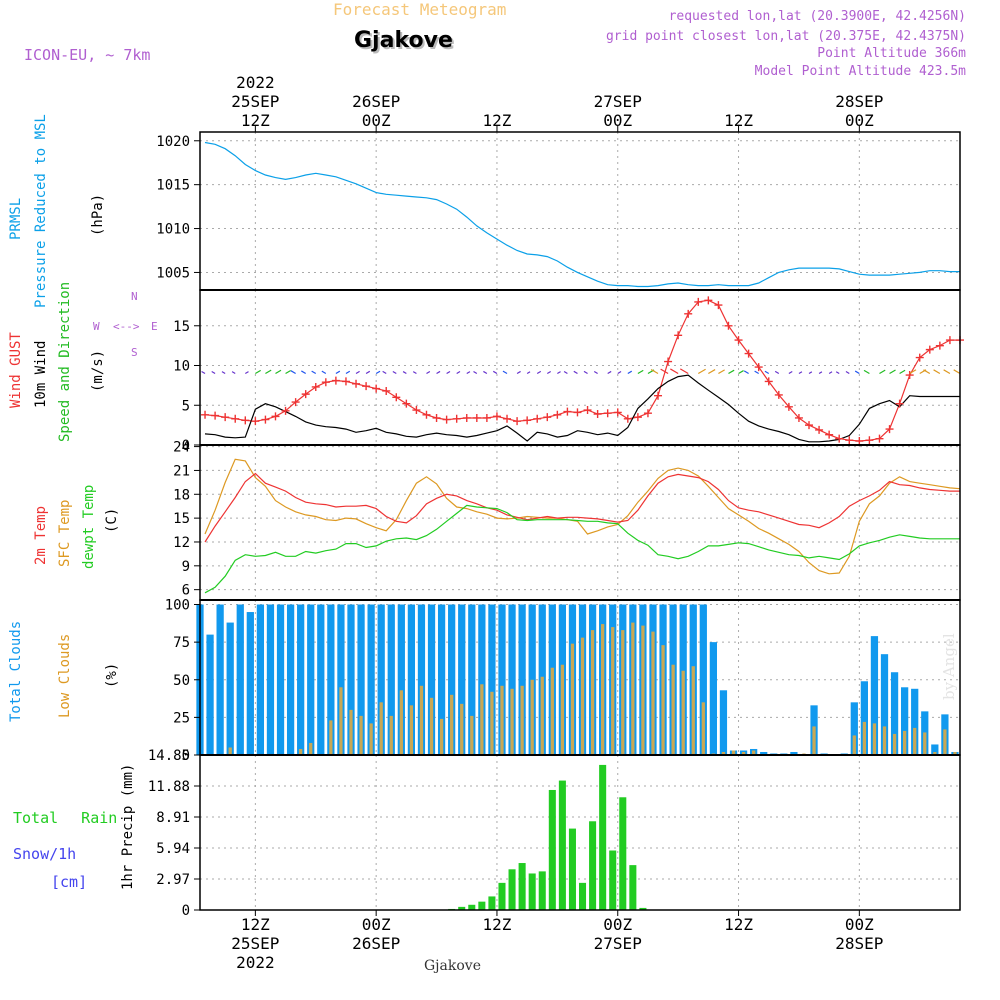 The height and width of the screenshot is (1000, 1000). Describe the element at coordinates (45, 854) in the screenshot. I see `snow-label: Snow/1h` at that location.